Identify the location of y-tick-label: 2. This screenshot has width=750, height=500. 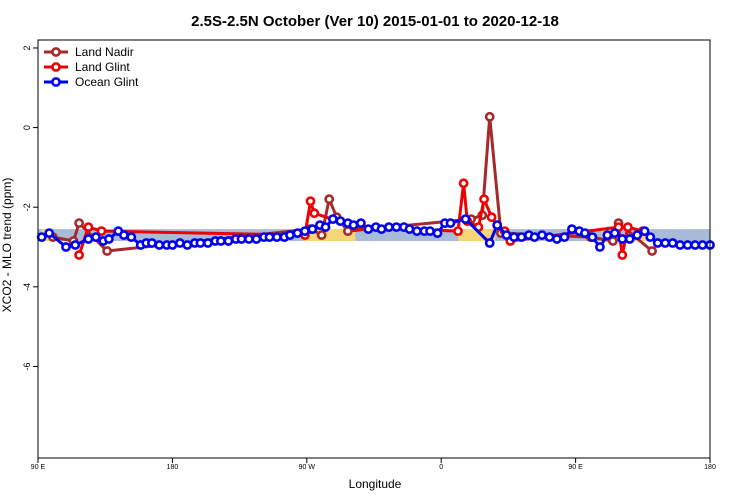
(27, 47).